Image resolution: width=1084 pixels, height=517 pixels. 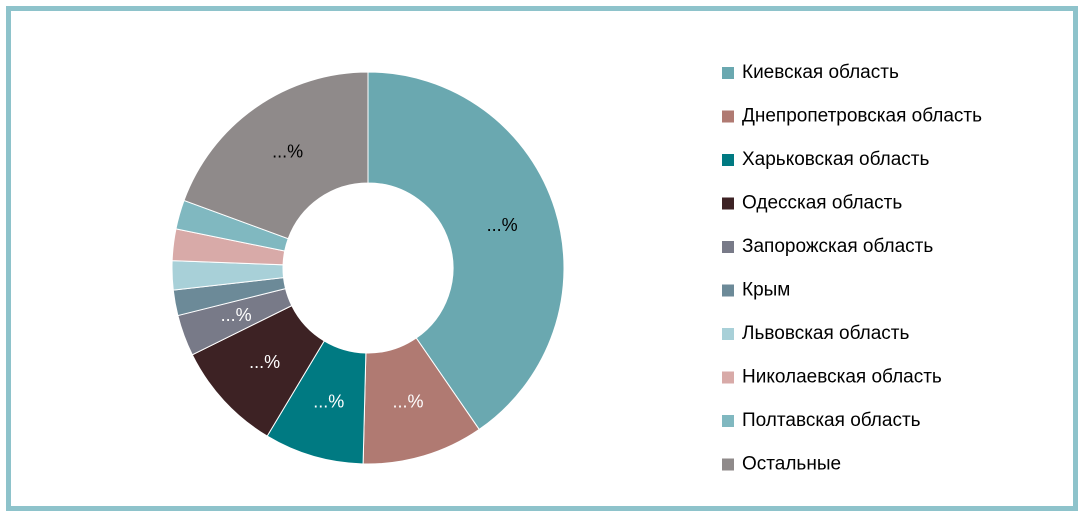 What do you see at coordinates (837, 246) in the screenshot?
I see `legend-label: Запорожская область` at bounding box center [837, 246].